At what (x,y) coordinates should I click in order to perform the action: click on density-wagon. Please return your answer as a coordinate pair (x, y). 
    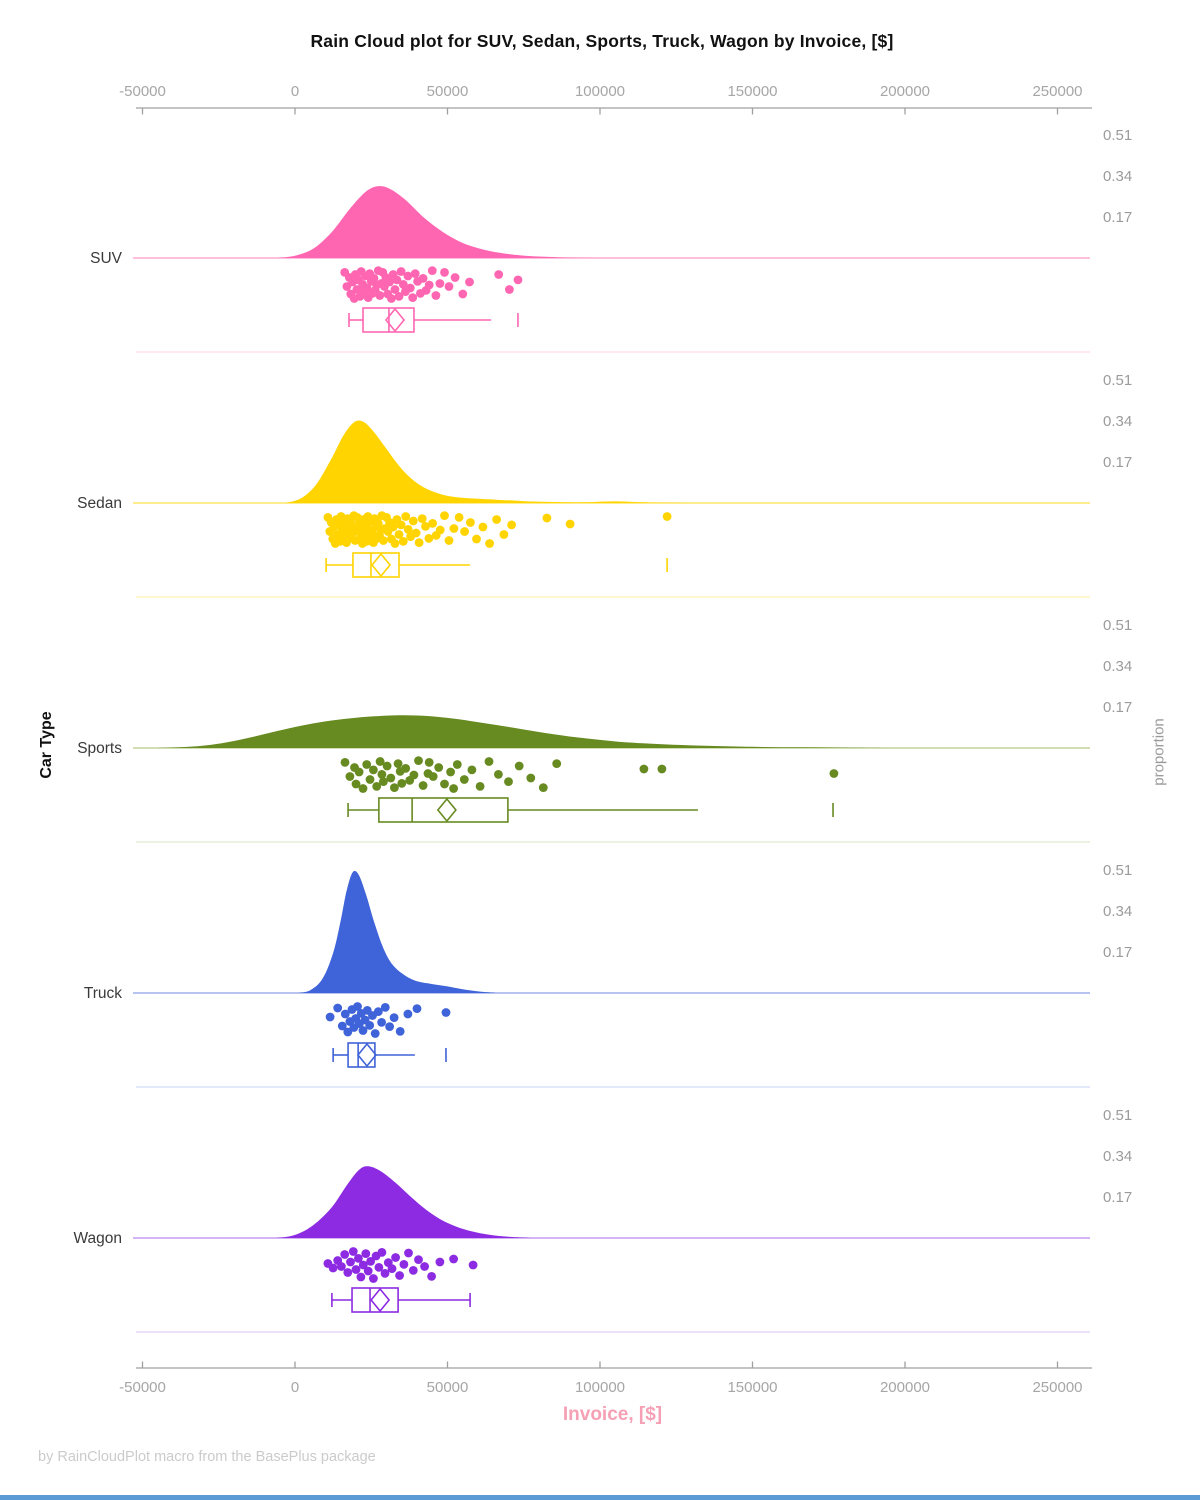
    Looking at the image, I should click on (403, 1202).